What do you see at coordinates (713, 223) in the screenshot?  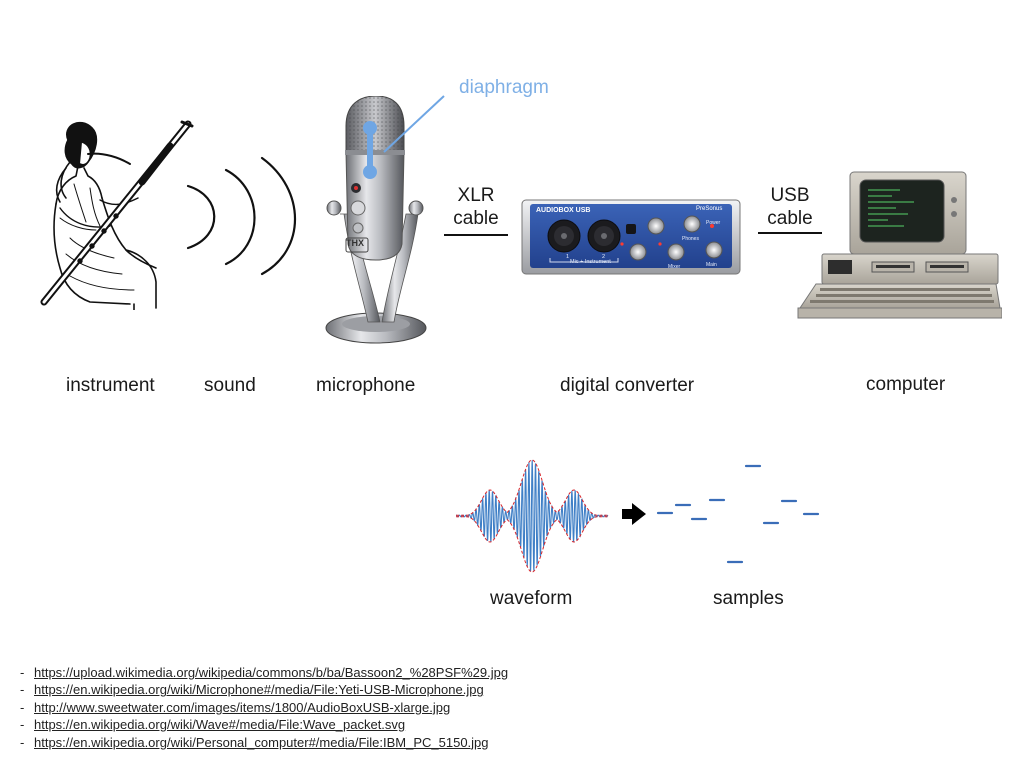 I see `converter-power-text: Power` at bounding box center [713, 223].